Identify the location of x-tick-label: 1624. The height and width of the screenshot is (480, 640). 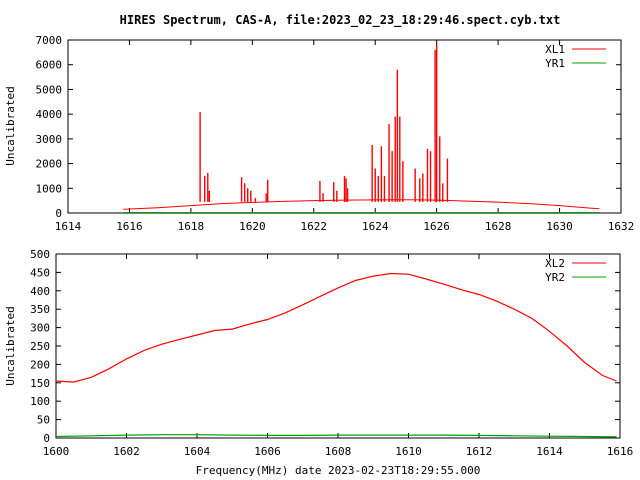
(375, 226).